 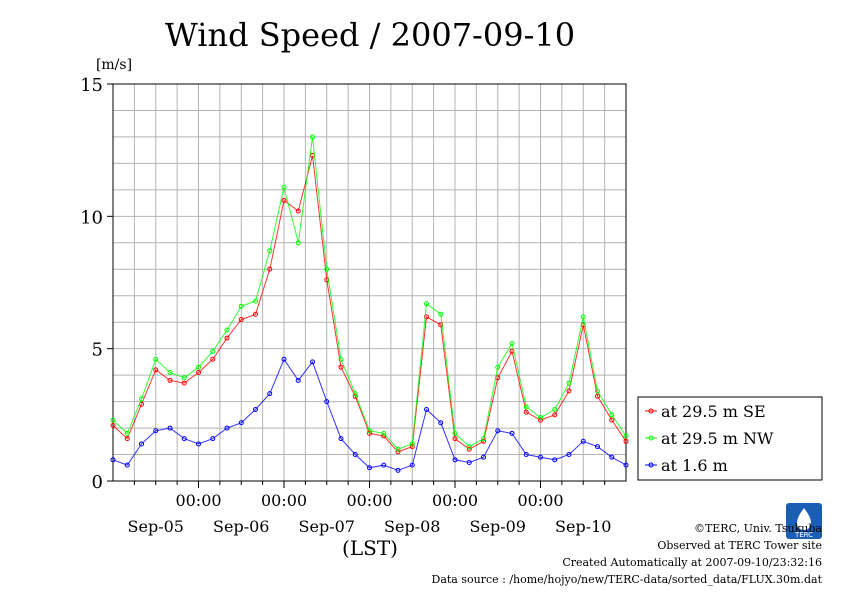 I want to click on legend-box, so click(x=730, y=438).